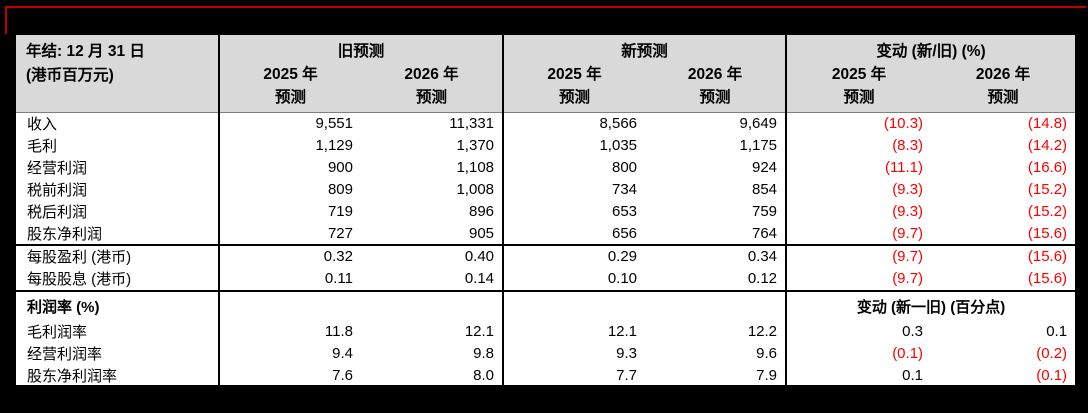 The image size is (1088, 413). What do you see at coordinates (479, 256) in the screenshot?
I see `value-cell: 0.40` at bounding box center [479, 256].